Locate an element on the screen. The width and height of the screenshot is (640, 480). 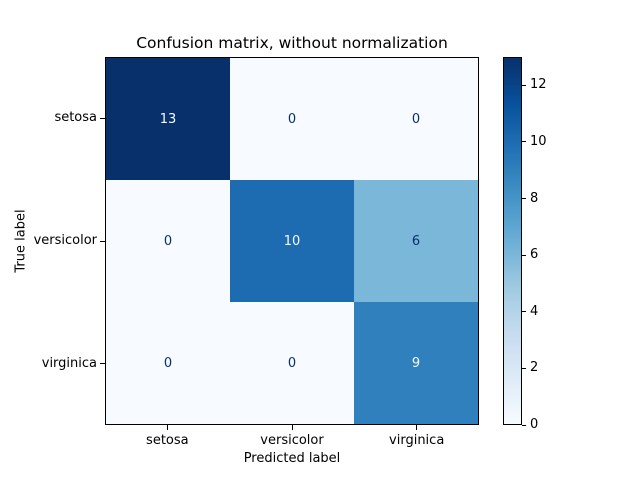
colorbar-tick-label-12: 12 is located at coordinates (538, 85).